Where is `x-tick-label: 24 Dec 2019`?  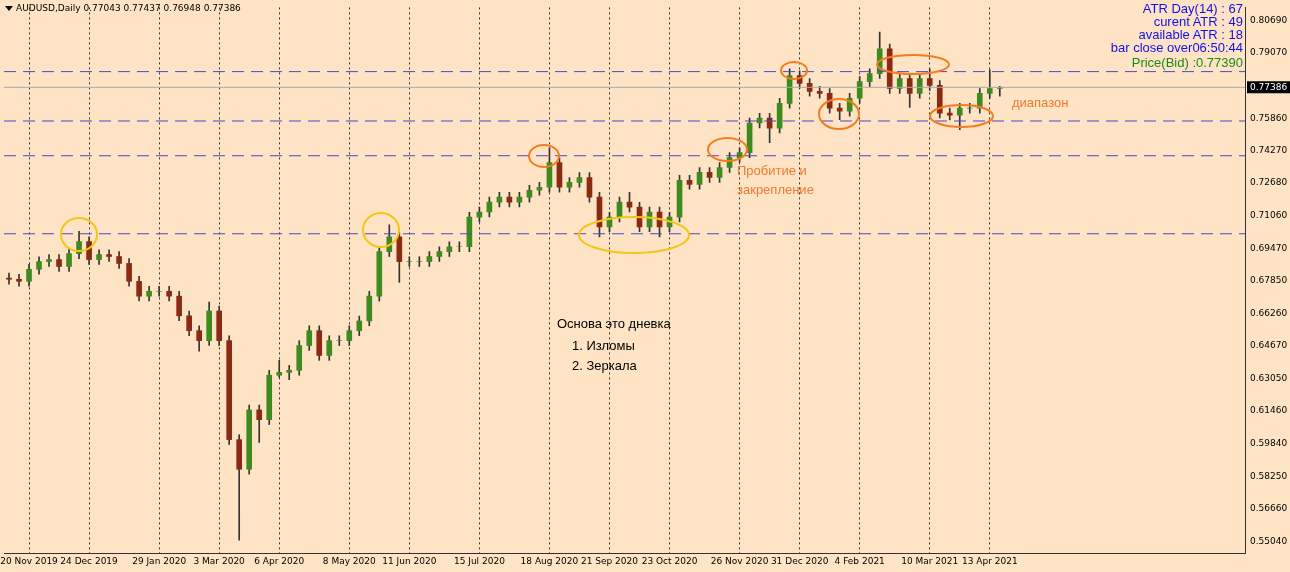 x-tick-label: 24 Dec 2019 is located at coordinates (89, 560).